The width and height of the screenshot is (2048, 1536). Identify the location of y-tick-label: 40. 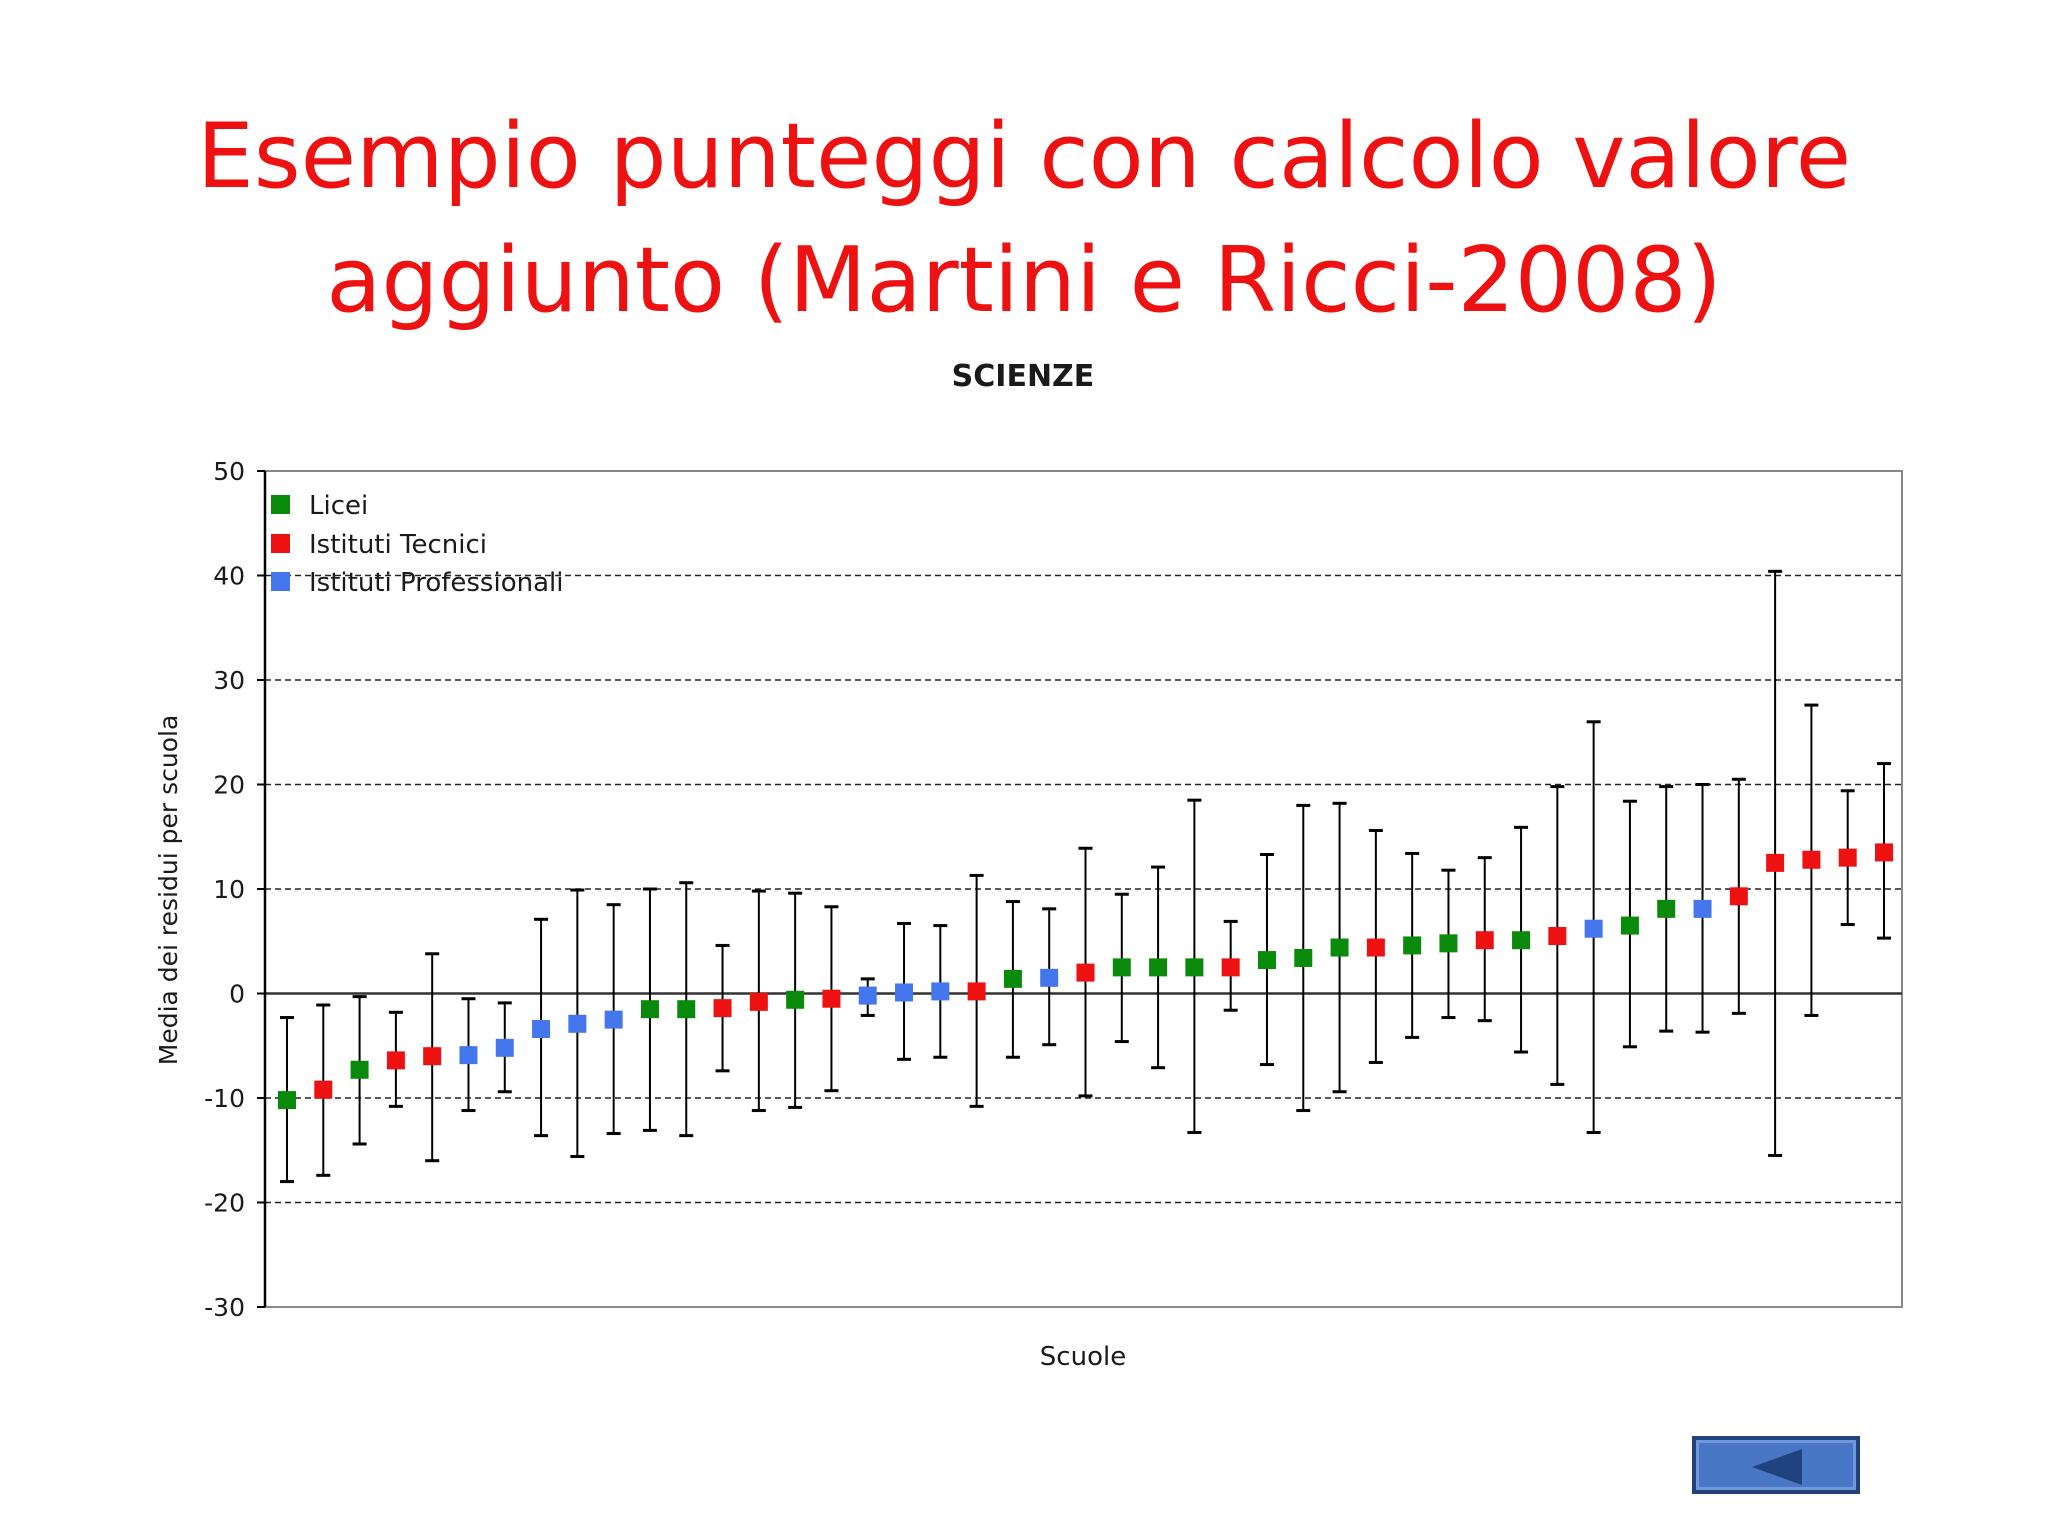
(229, 576).